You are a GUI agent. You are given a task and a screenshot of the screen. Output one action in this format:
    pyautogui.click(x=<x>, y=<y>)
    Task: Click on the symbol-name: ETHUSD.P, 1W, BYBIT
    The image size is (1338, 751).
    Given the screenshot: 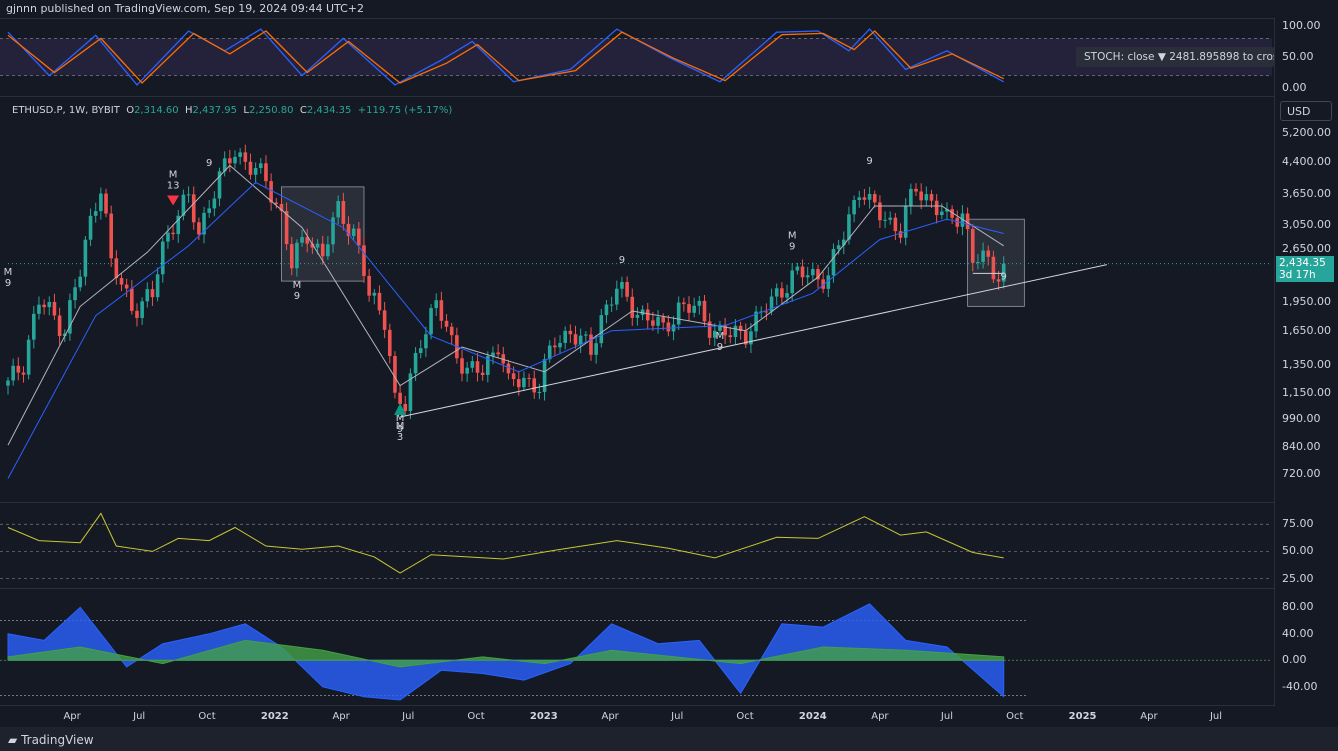 What is the action you would take?
    pyautogui.click(x=66, y=110)
    